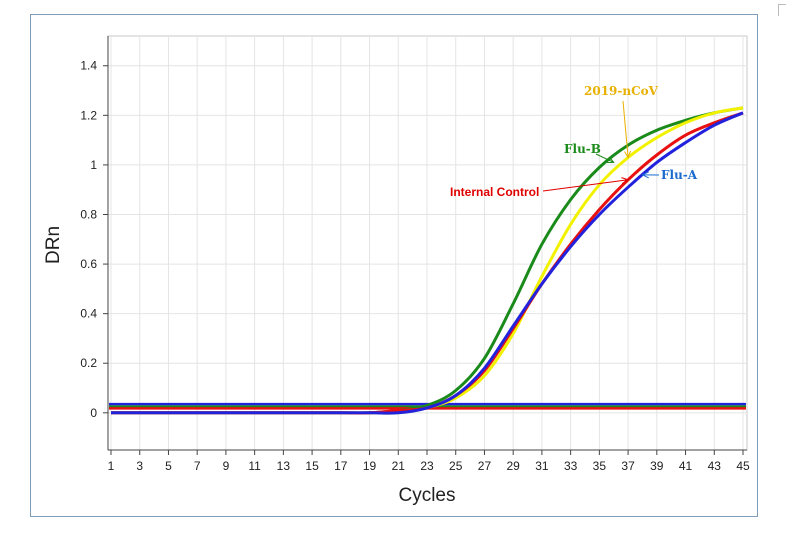 The width and height of the screenshot is (788, 534). I want to click on x-tick-label: 45, so click(743, 466).